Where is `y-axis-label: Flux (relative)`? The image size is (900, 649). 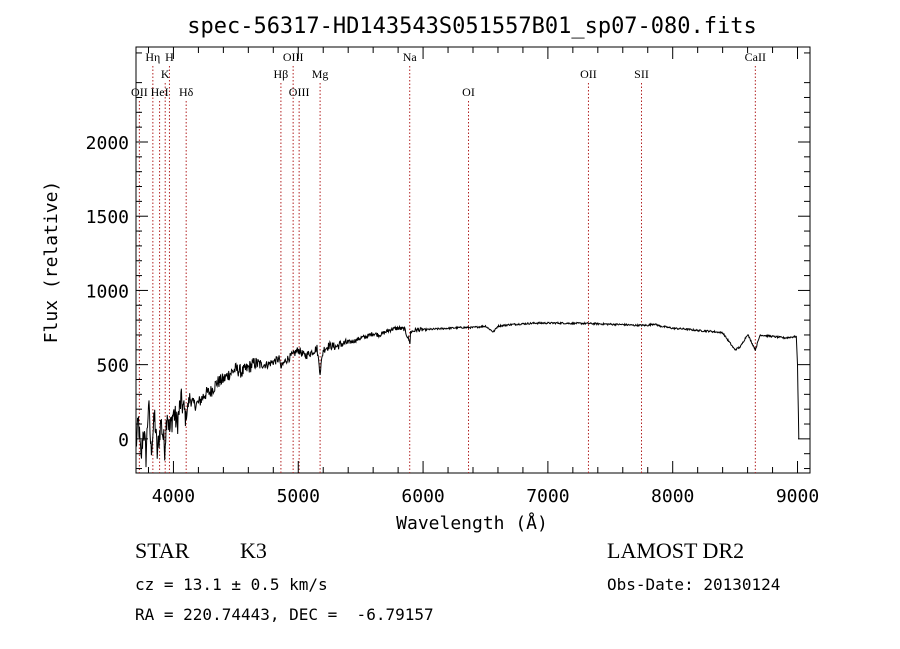
y-axis-label: Flux (relative) is located at coordinates (51, 262).